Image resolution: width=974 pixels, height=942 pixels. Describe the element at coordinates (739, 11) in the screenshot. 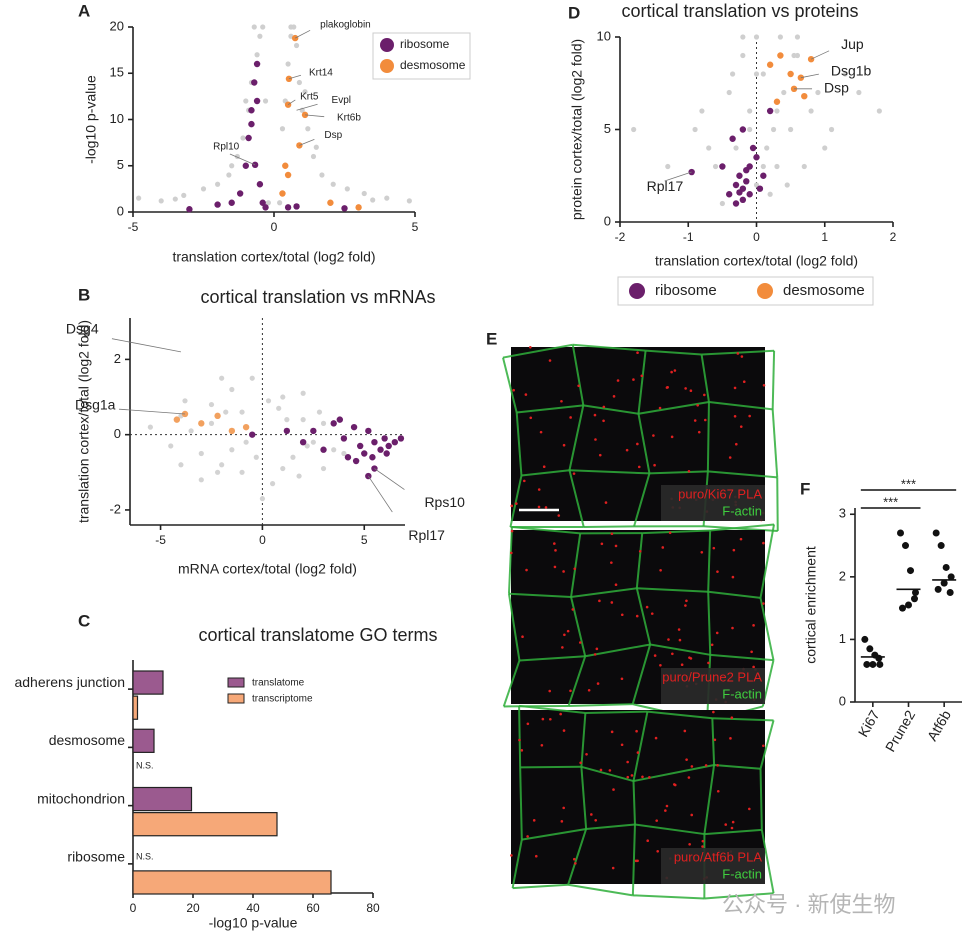

I see `chart-title: cortical translation vs proteins` at that location.